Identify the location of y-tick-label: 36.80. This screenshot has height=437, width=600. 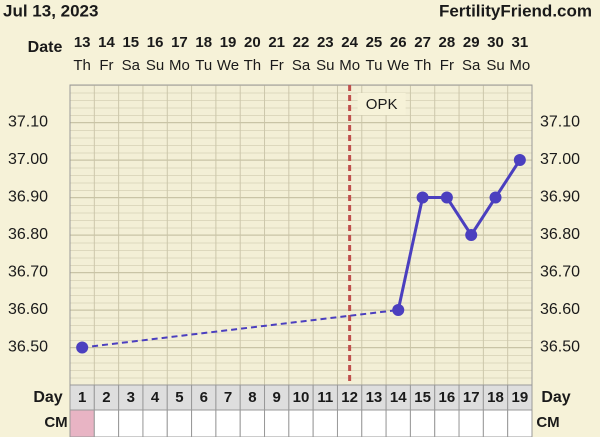
(560, 234).